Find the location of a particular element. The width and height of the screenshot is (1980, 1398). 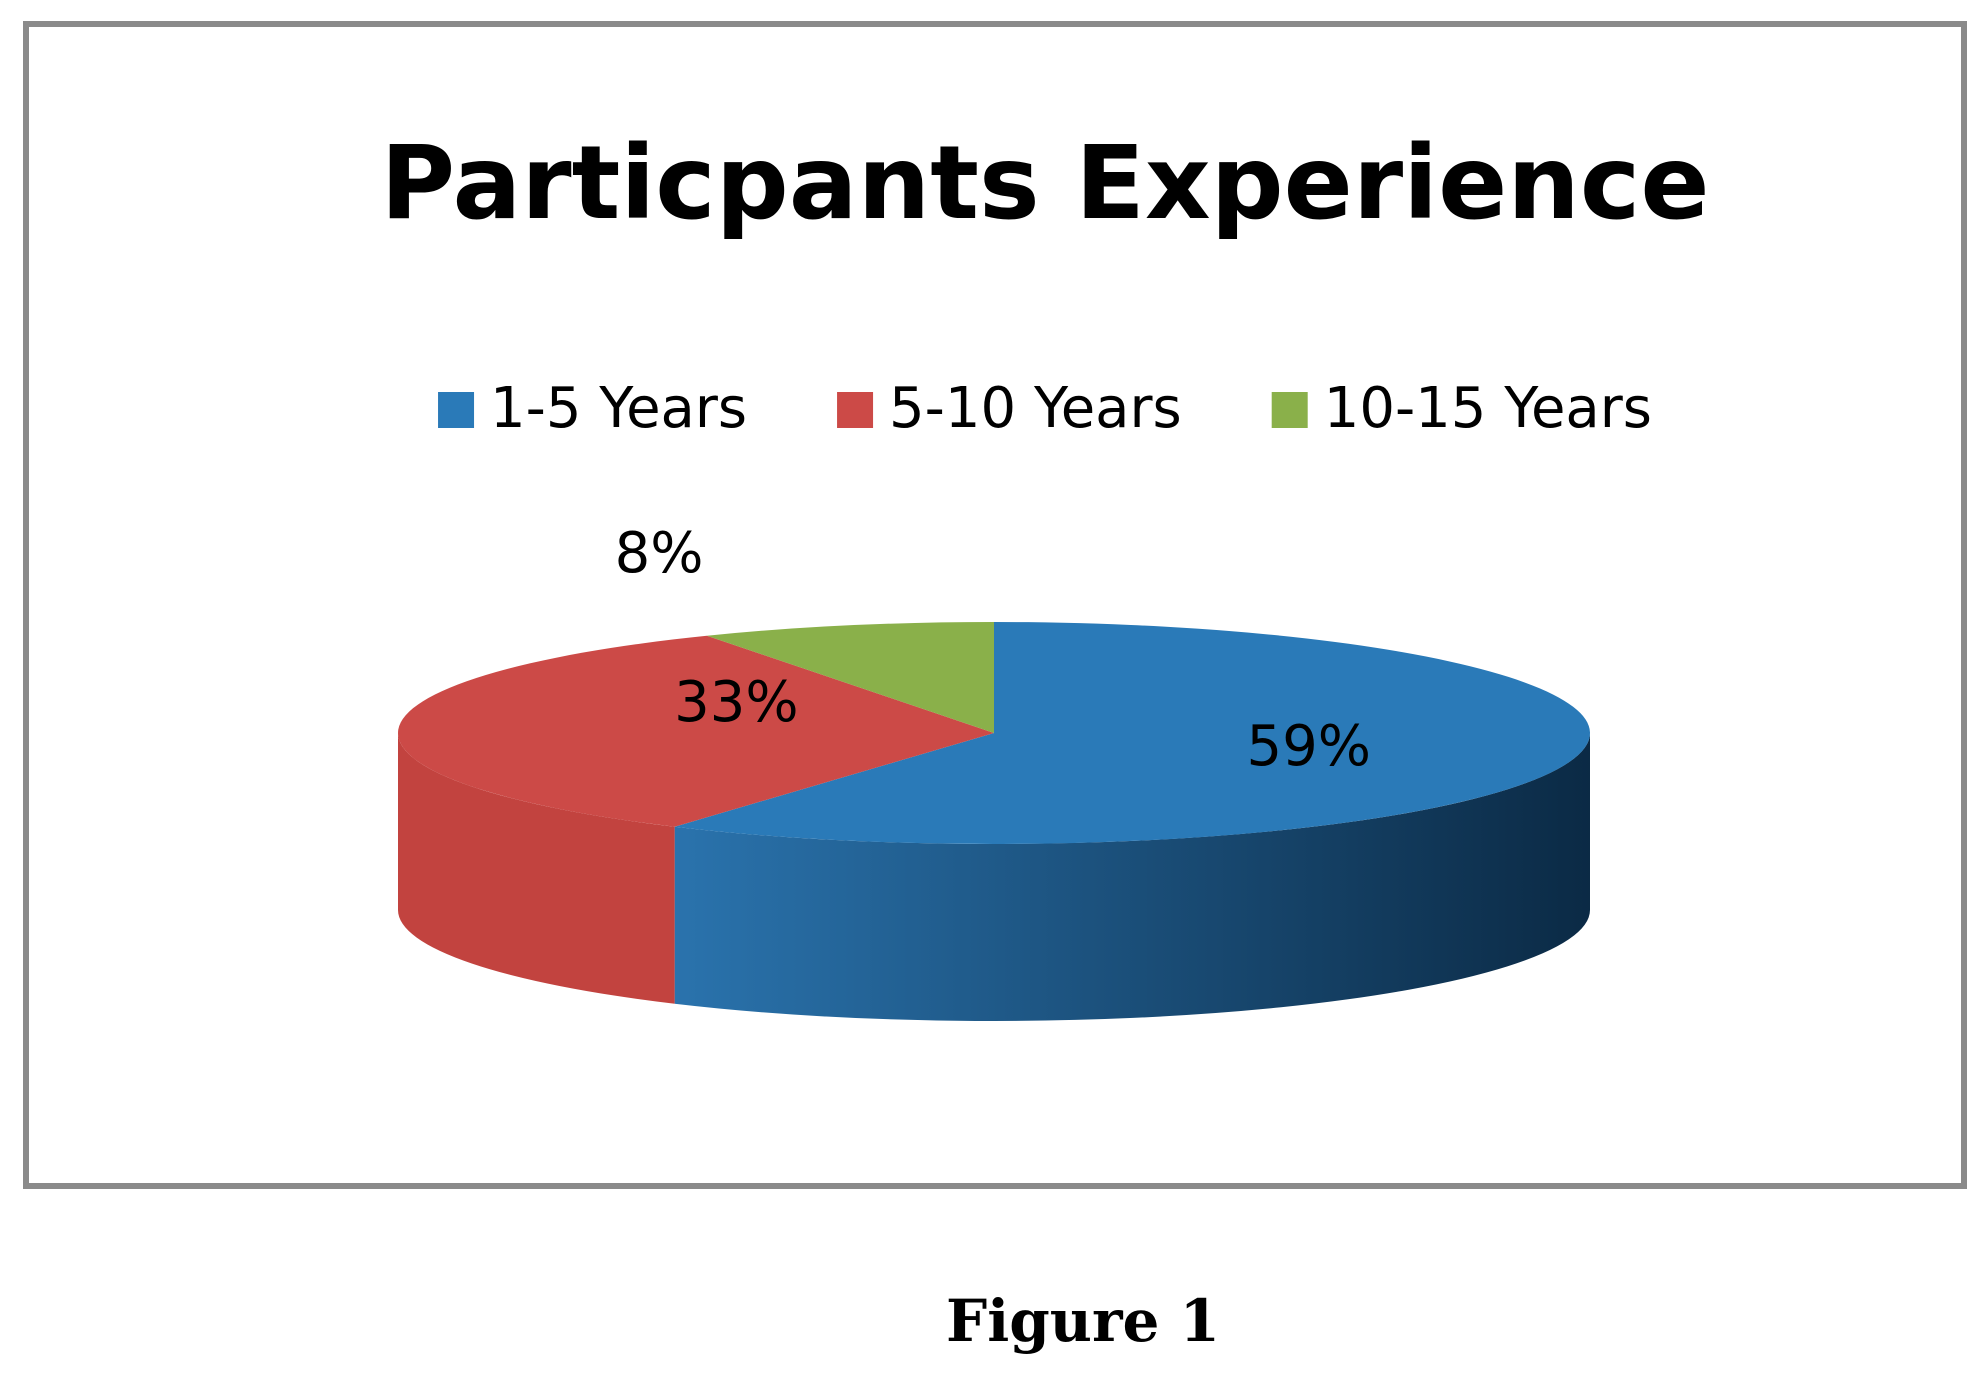

legend-label: 1-5 Years is located at coordinates (618, 408).